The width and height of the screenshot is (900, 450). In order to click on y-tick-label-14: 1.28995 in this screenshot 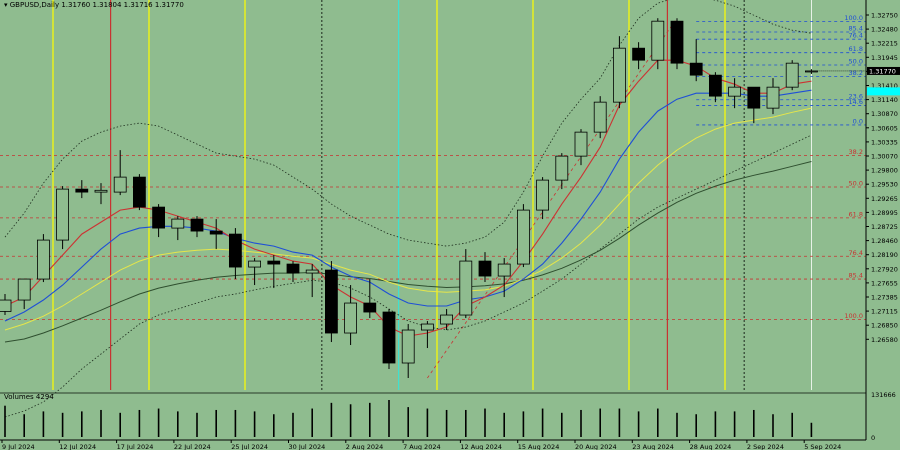, I will do `click(884, 213)`.